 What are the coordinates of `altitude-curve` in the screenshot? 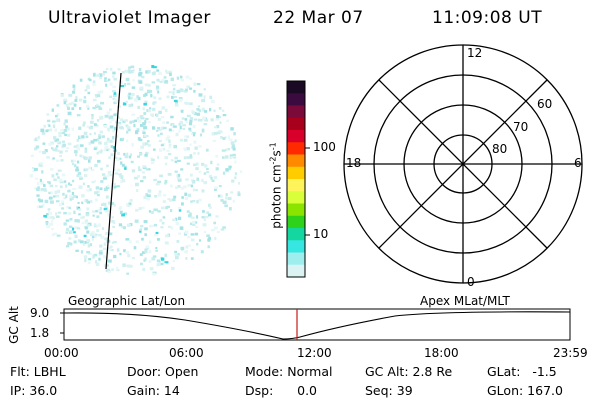 It's located at (317, 325).